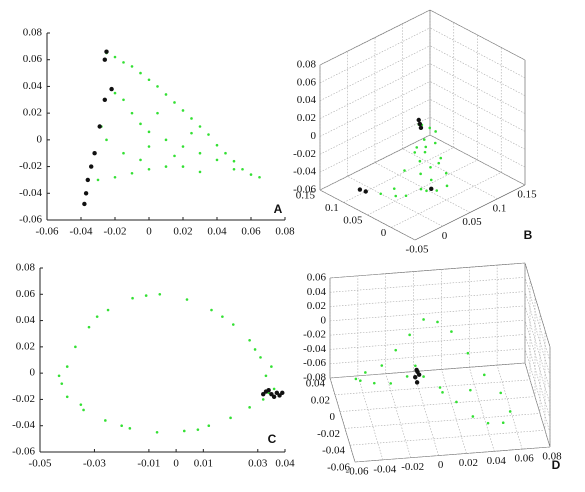 The height and width of the screenshot is (492, 585). I want to click on y-tick-label: 0.05, so click(353, 221).